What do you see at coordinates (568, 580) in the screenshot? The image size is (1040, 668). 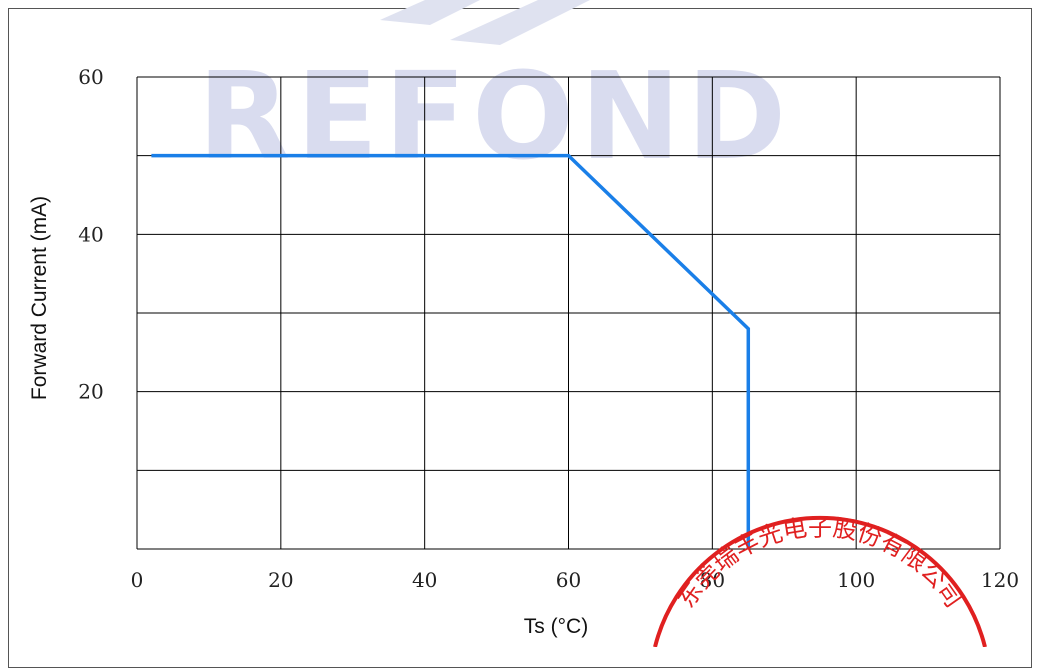 I see `x-tick-label: 60` at bounding box center [568, 580].